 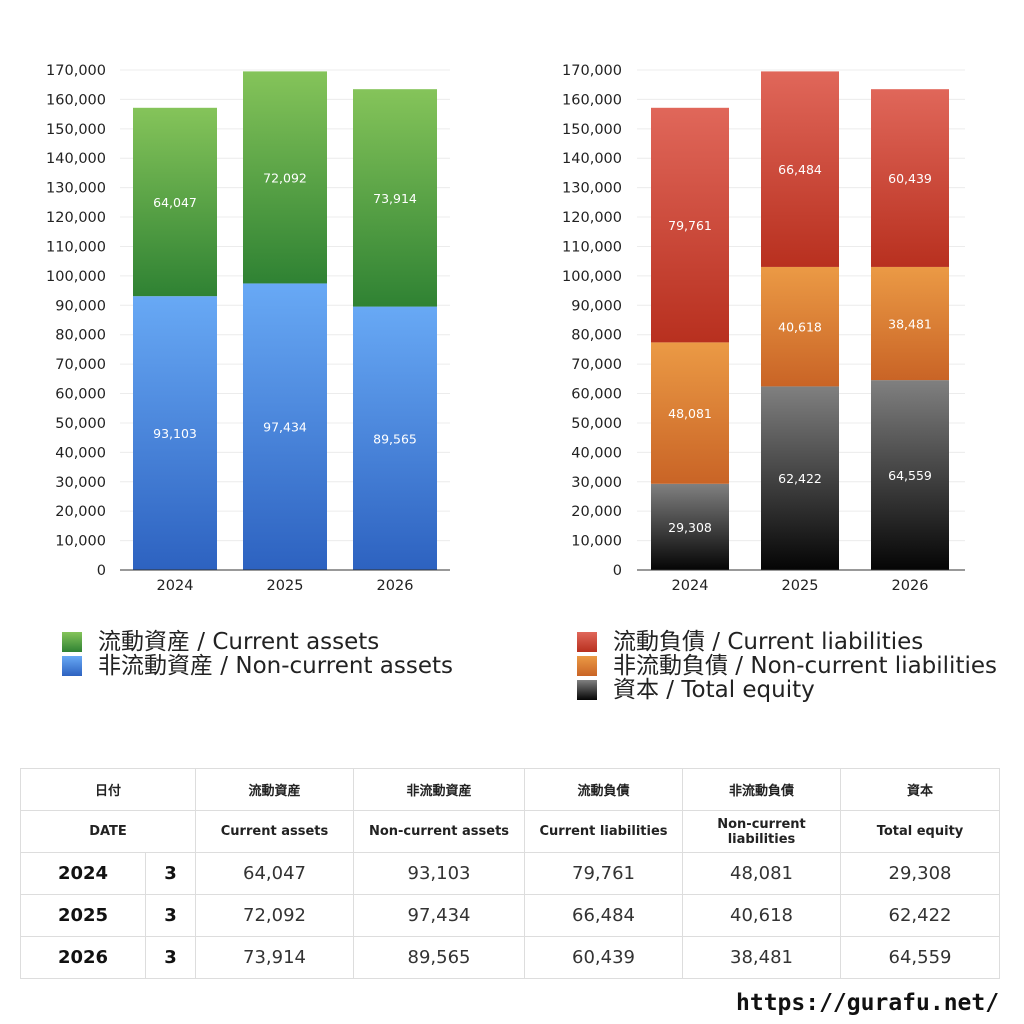 I want to click on header-current-liabilities-en: Current liabilities, so click(x=603, y=831).